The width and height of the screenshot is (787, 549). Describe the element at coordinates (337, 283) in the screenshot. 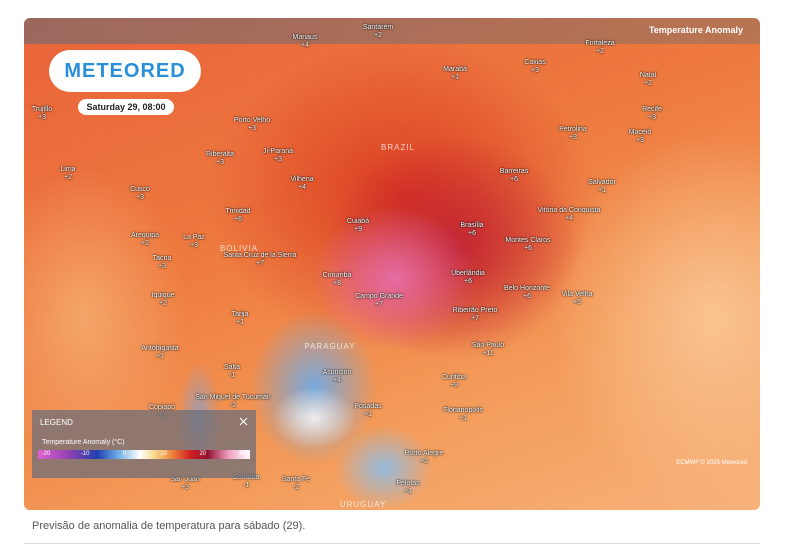

I see `city-anomaly: +8` at that location.